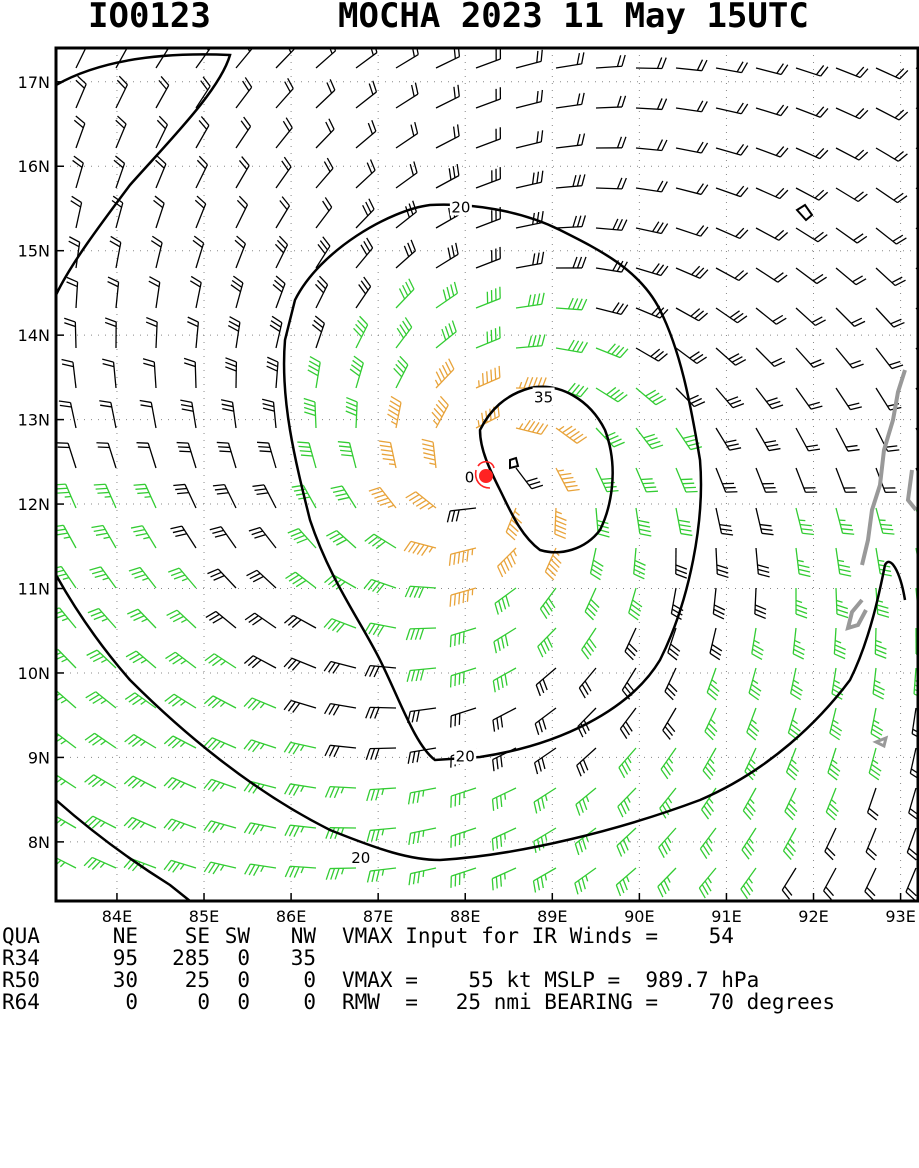 Image resolution: width=919 pixels, height=1168 pixels. What do you see at coordinates (21, 1002) in the screenshot?
I see `row-label: R64` at bounding box center [21, 1002].